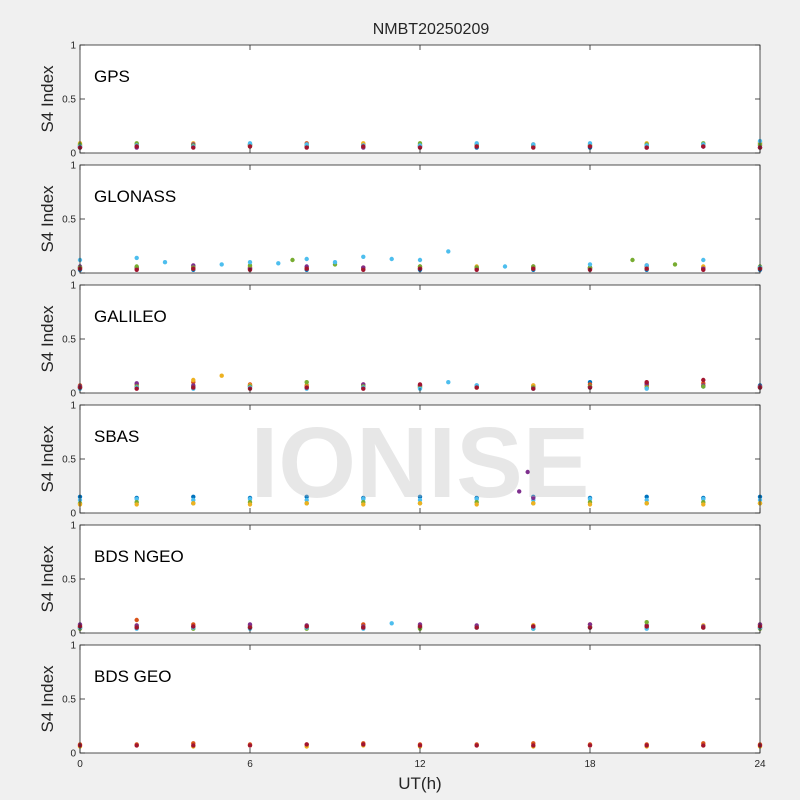 The height and width of the screenshot is (800, 800). Describe the element at coordinates (419, 783) in the screenshot. I see `x-axis-label: UT(h)` at that location.